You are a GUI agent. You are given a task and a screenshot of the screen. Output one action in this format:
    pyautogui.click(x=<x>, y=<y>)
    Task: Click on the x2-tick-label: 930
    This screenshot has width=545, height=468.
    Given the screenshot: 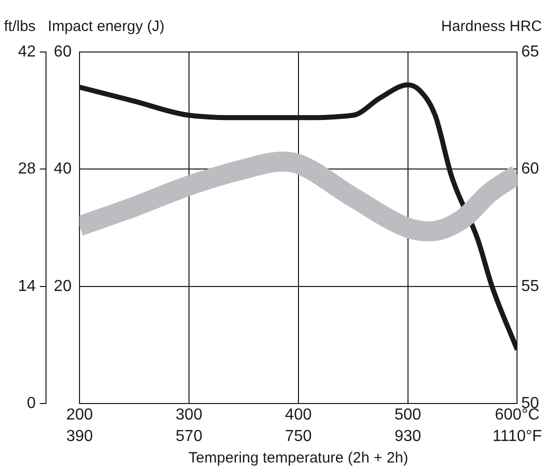 What is the action you would take?
    pyautogui.click(x=408, y=436)
    